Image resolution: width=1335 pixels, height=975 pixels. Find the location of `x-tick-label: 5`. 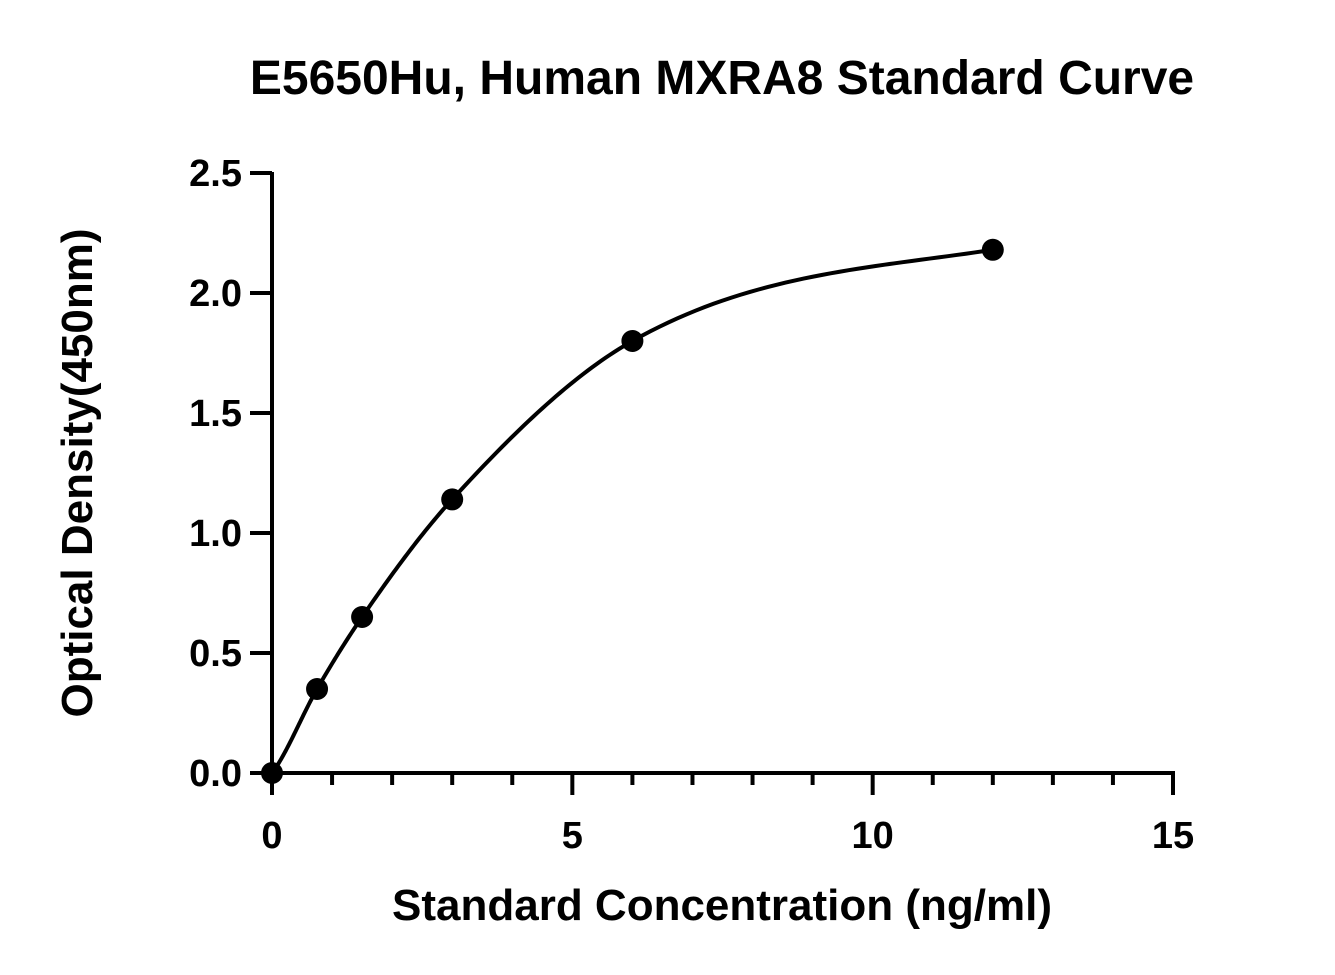

x-tick-label: 5 is located at coordinates (572, 836).